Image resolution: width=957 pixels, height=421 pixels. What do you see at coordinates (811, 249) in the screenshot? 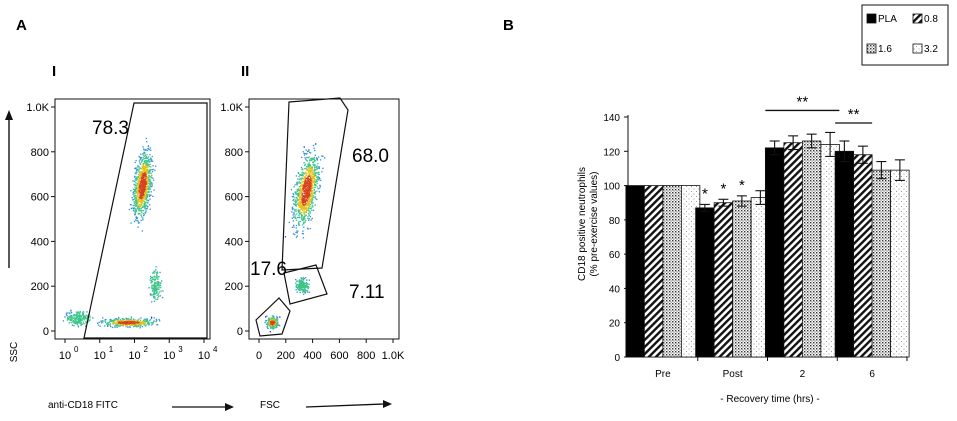
I see `bar-1.6-2` at bounding box center [811, 249].